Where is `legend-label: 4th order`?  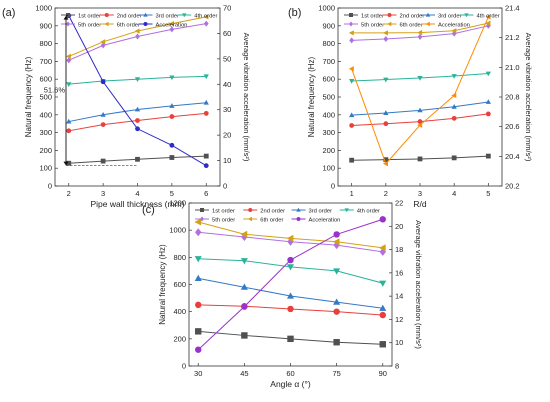 legend-label: 4th order is located at coordinates (368, 211).